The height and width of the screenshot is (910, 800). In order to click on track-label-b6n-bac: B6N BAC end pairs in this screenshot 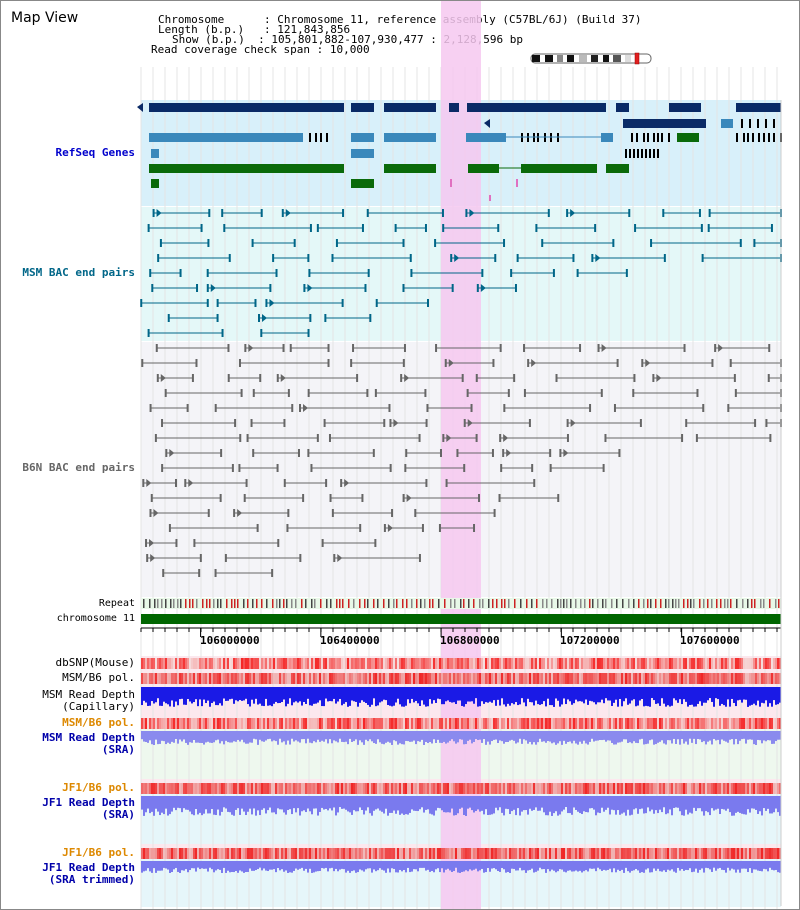, I will do `click(78, 467)`.